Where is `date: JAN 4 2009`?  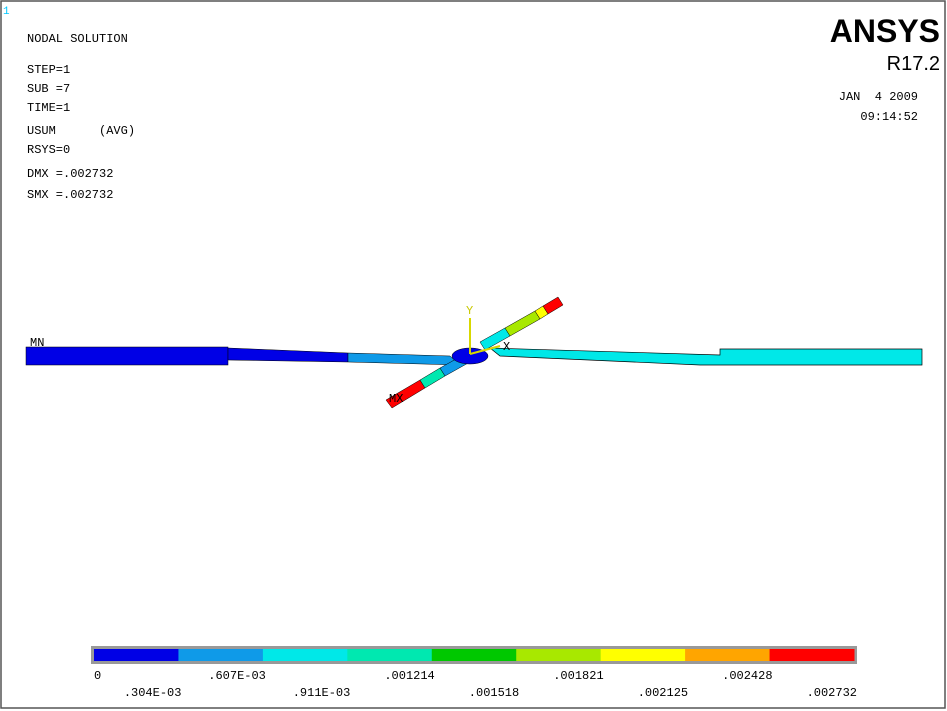 date: JAN 4 2009 is located at coordinates (878, 97).